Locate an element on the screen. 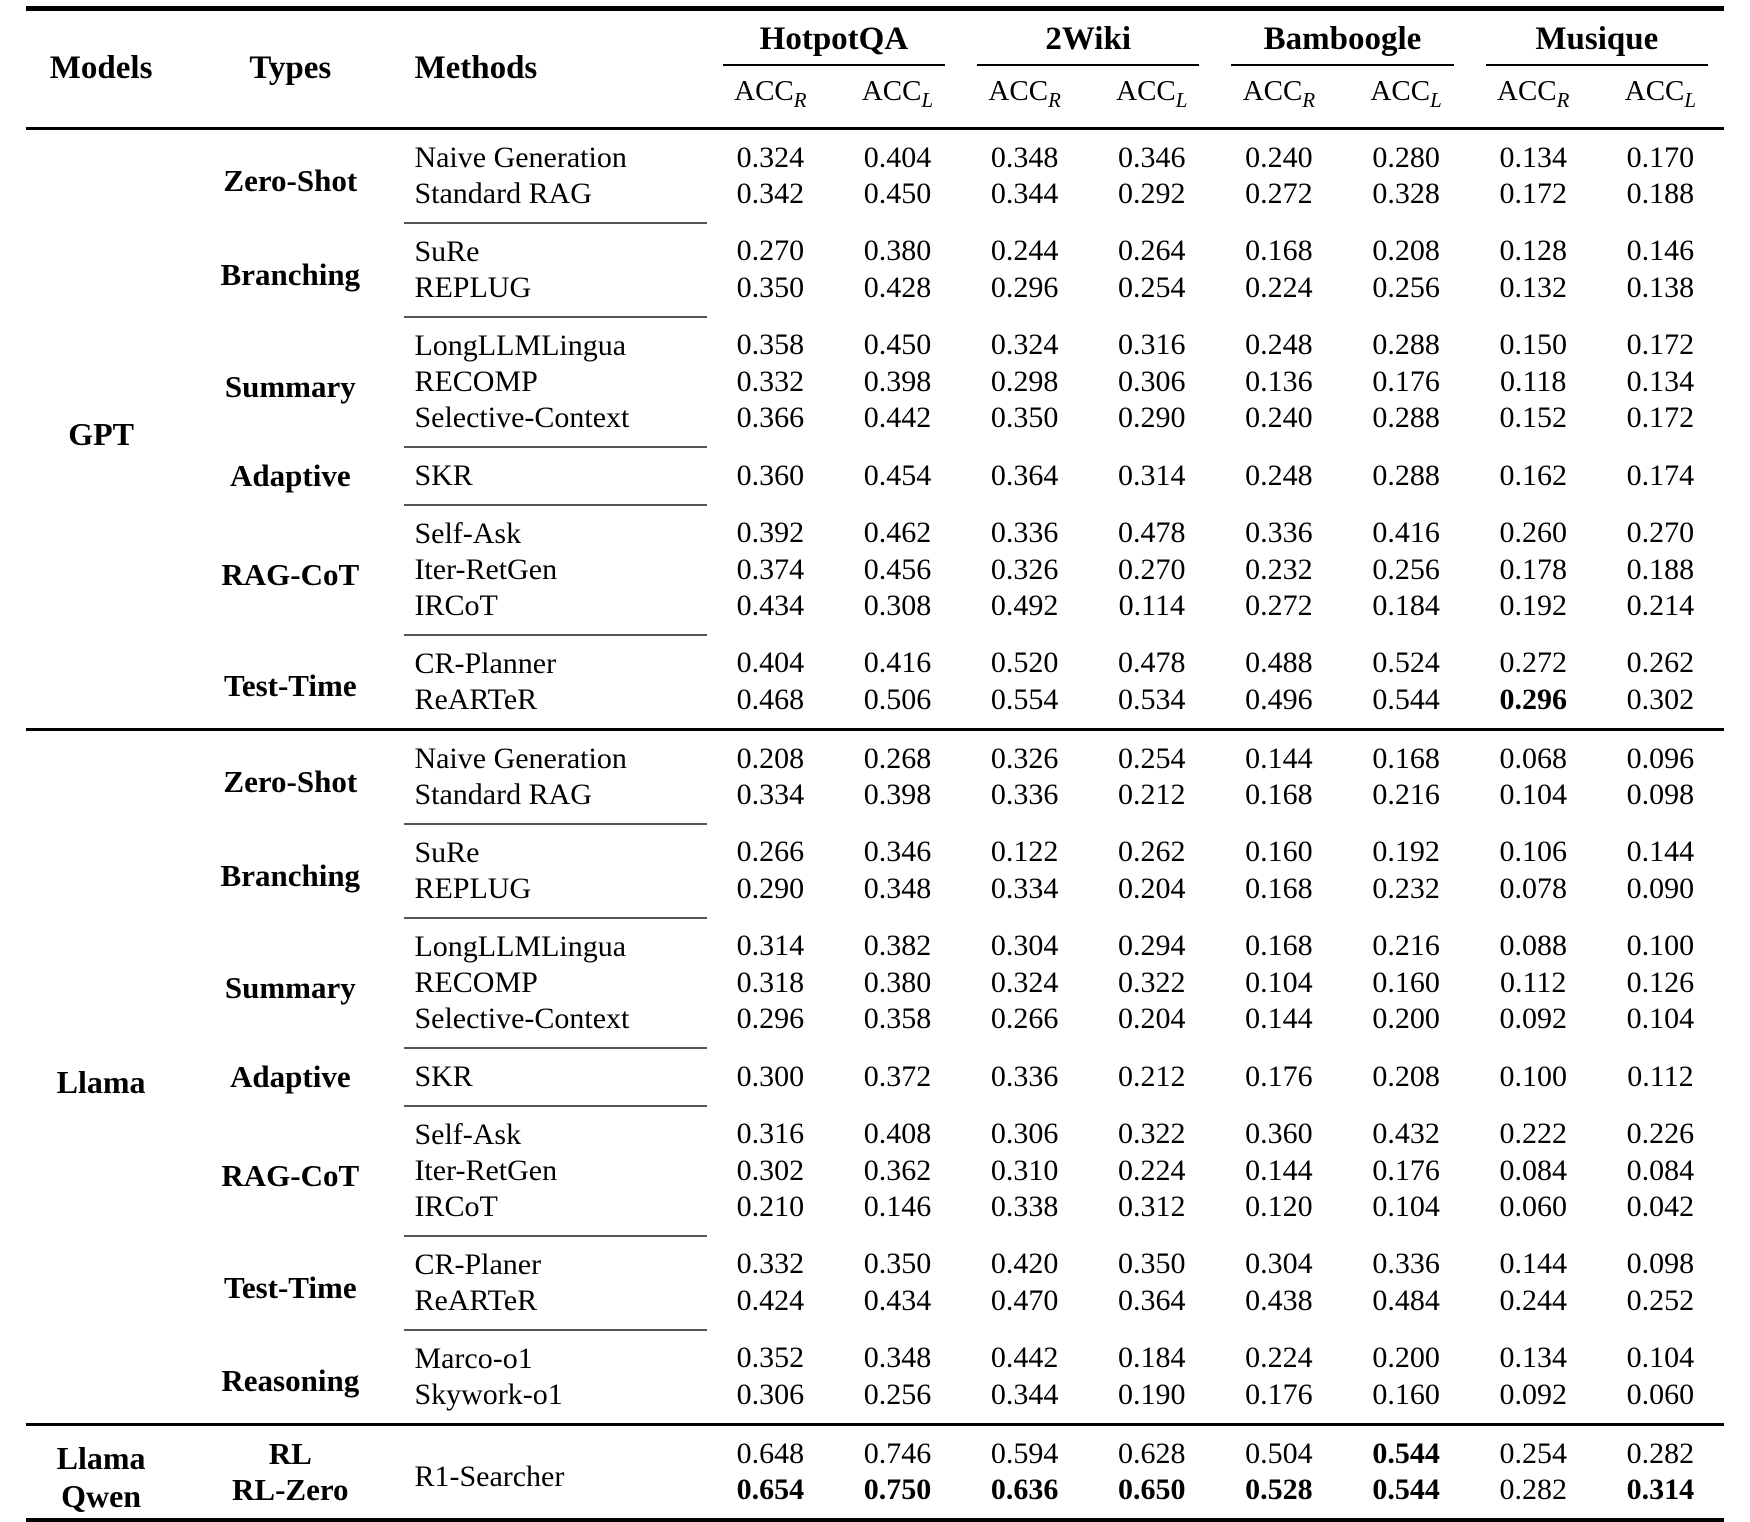  value-cell: 0.454 is located at coordinates (897, 475).